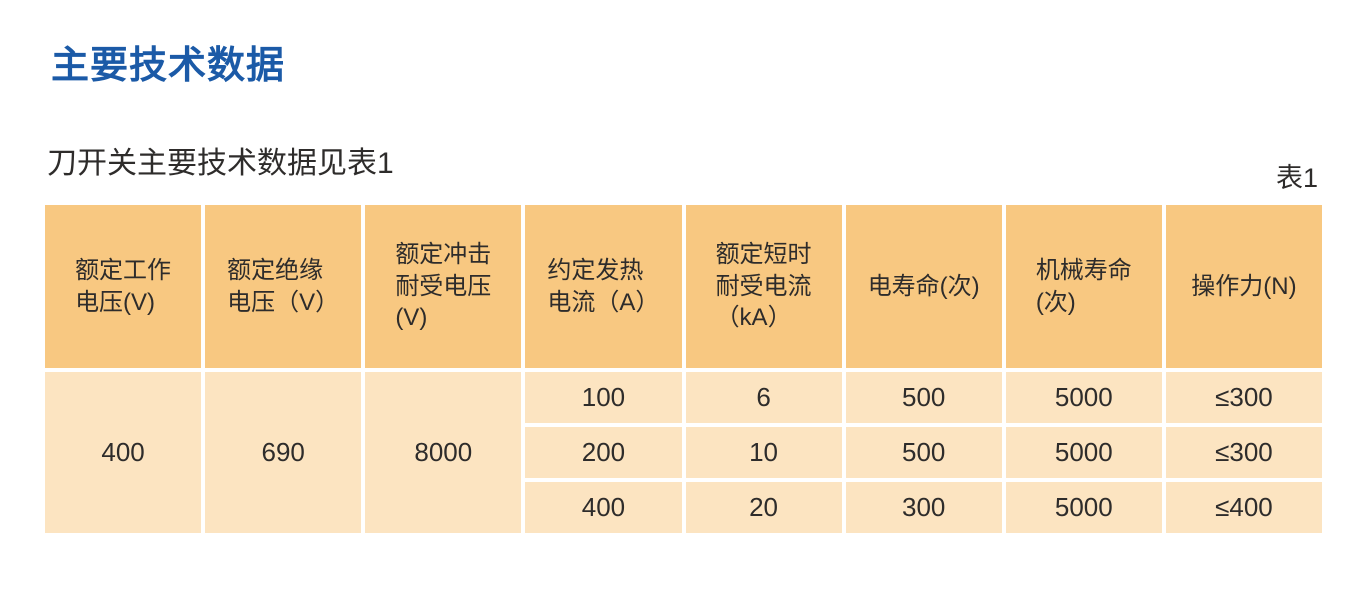  I want to click on header-label: 额定冲击 耐受电压 (V), so click(443, 286).